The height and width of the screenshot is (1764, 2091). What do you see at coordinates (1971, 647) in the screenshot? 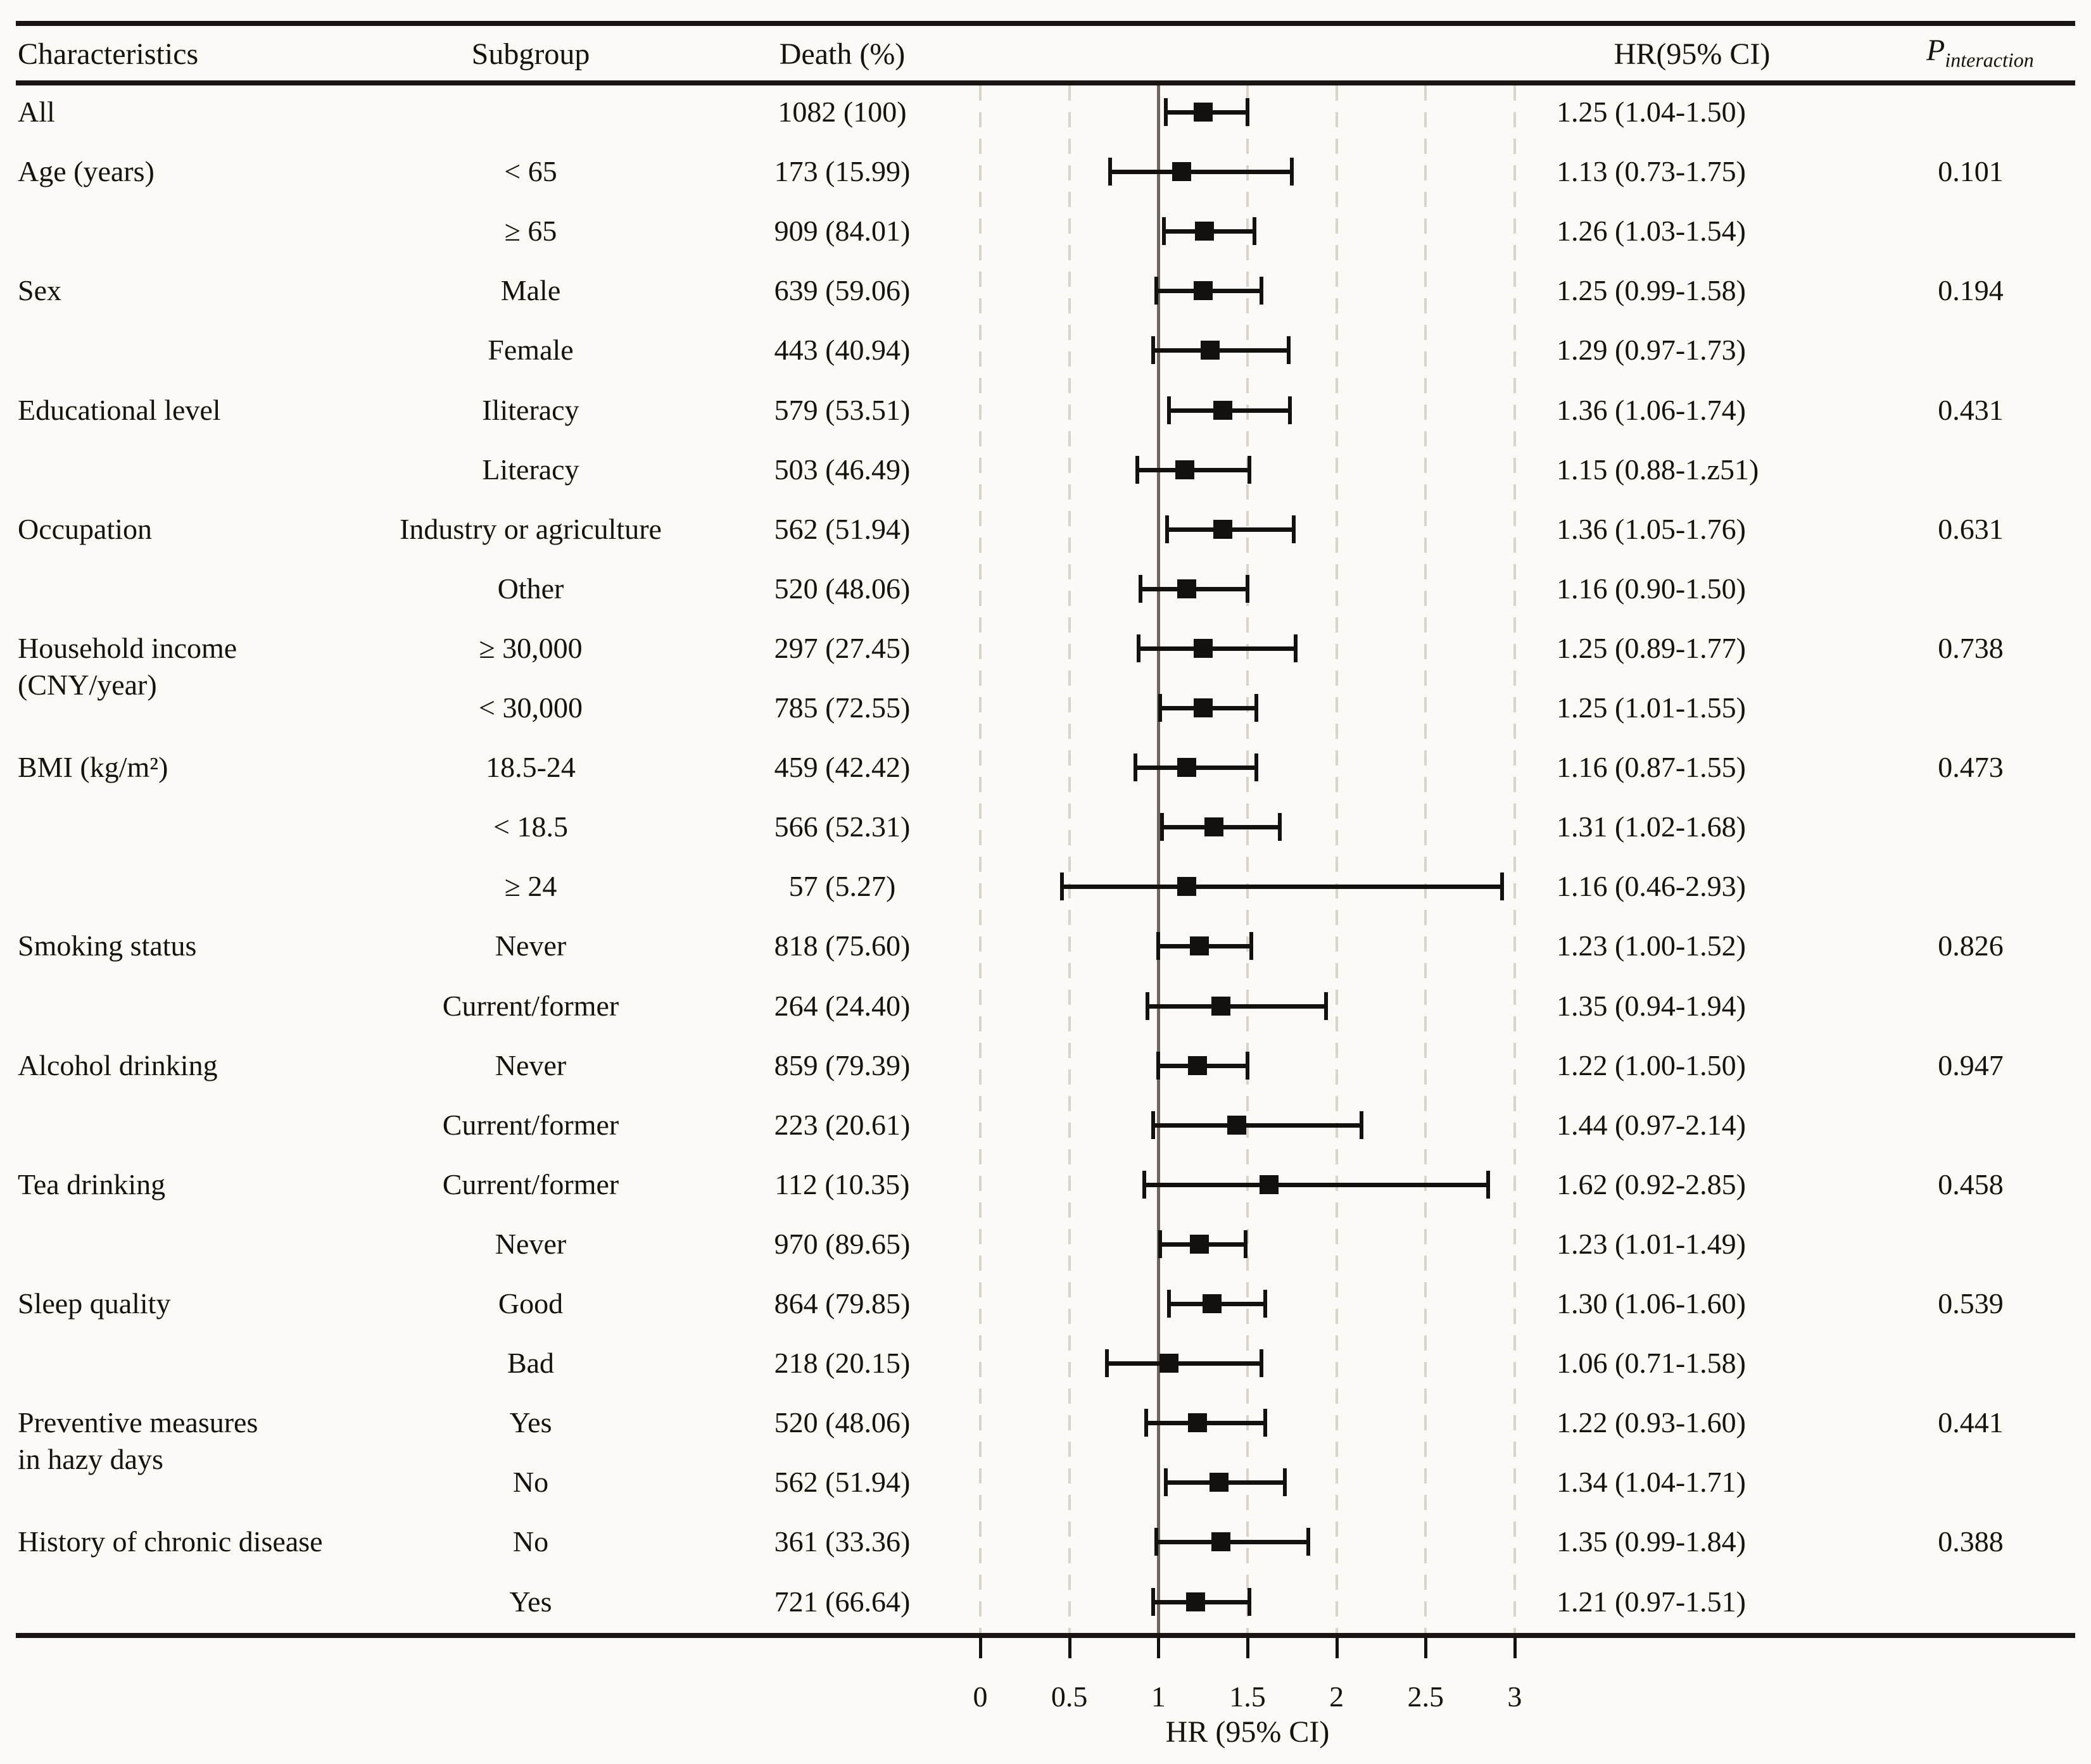
I see `row-p-interaction: 0.738` at bounding box center [1971, 647].